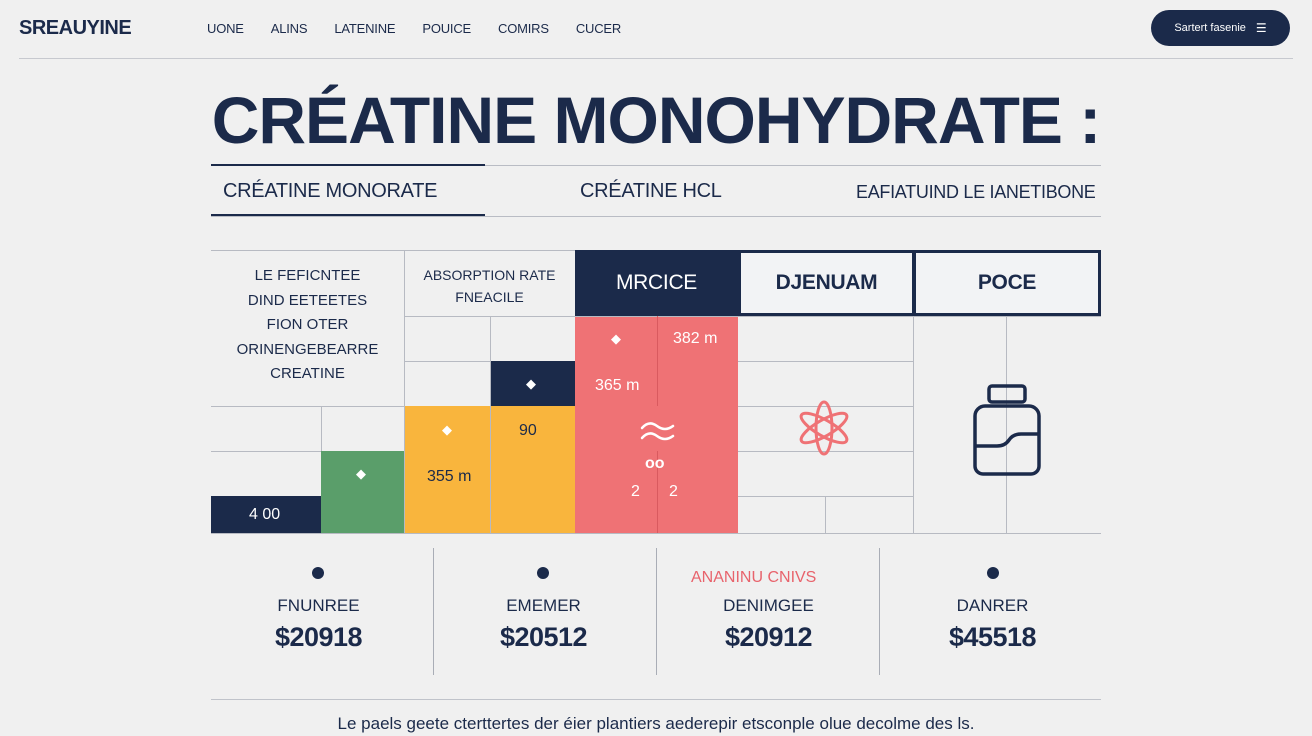 Image resolution: width=1312 pixels, height=736 pixels. Describe the element at coordinates (656, 699) in the screenshot. I see `footer-divider` at that location.